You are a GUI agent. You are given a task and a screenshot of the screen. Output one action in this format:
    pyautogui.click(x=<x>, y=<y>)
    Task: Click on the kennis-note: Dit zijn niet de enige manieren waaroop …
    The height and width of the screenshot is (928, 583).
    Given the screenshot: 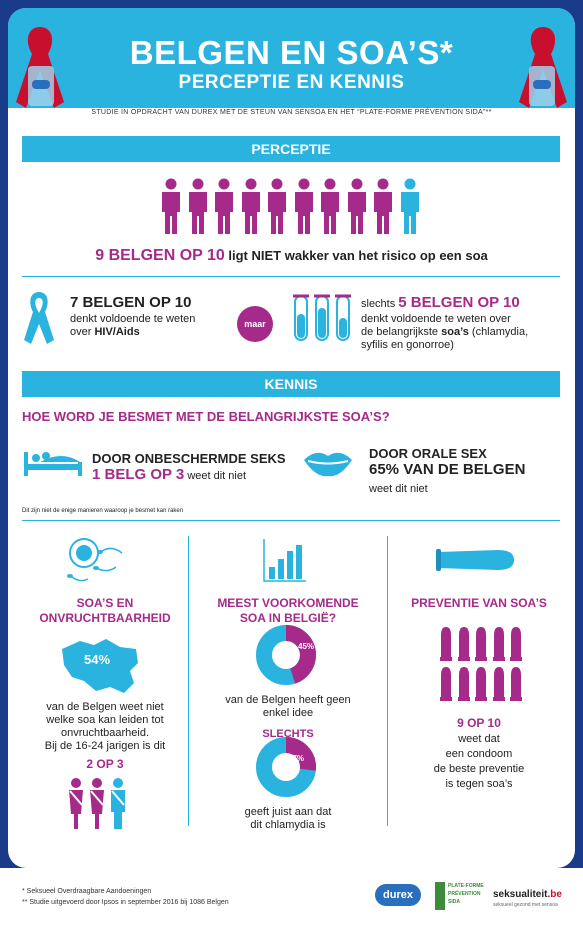 What is the action you would take?
    pyautogui.click(x=103, y=511)
    